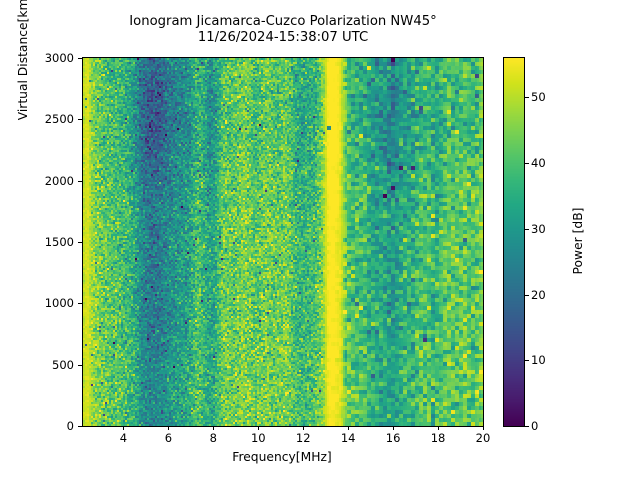 Image resolution: width=640 pixels, height=480 pixels. What do you see at coordinates (303, 438) in the screenshot?
I see `x-tick-label: 12` at bounding box center [303, 438].